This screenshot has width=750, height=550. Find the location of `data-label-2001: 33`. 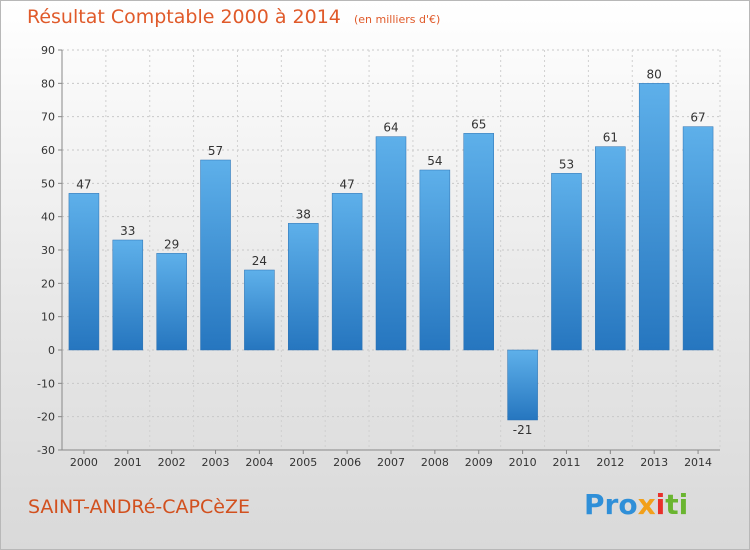

data-label-2001: 33 is located at coordinates (127, 231).